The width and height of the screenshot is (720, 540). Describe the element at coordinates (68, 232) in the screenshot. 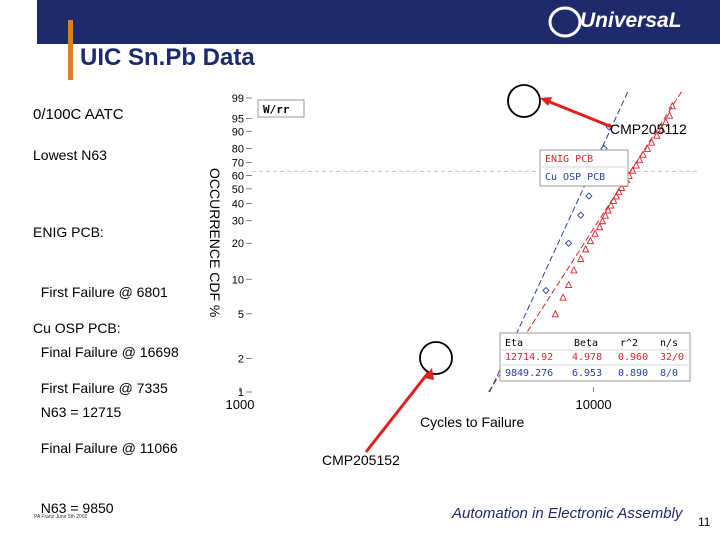

I see `enig-line: ENIG PCB:` at that location.